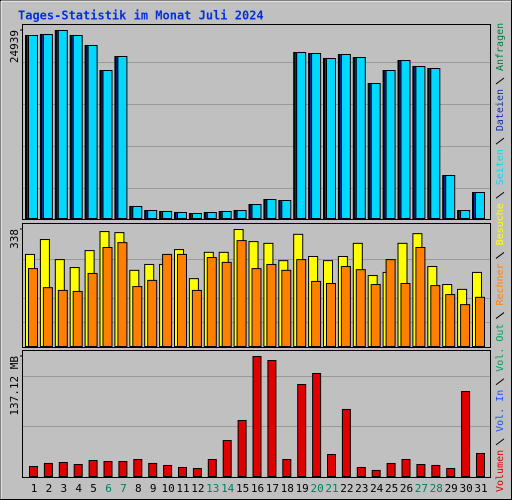  Describe the element at coordinates (287, 488) in the screenshot. I see `x-tick-label: 18` at that location.